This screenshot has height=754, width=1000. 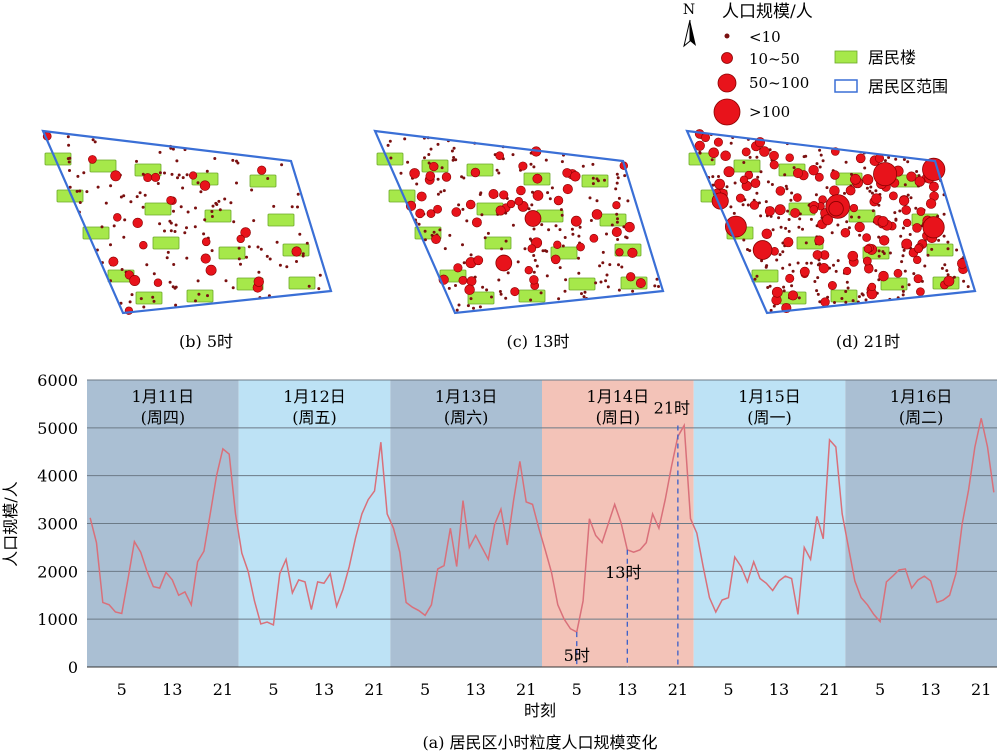 I want to click on y-tick-label: 4000, so click(x=57, y=476).